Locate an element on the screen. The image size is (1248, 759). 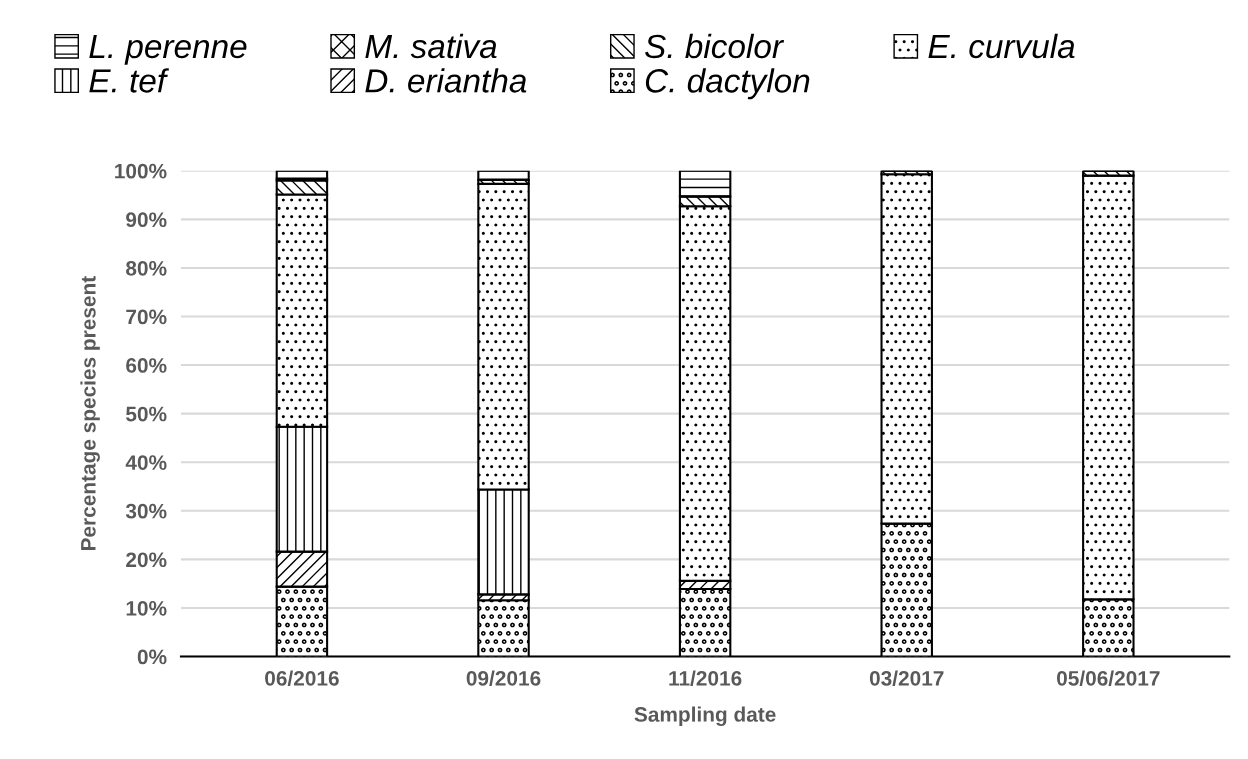
legend-label: L. perenne is located at coordinates (168, 50).